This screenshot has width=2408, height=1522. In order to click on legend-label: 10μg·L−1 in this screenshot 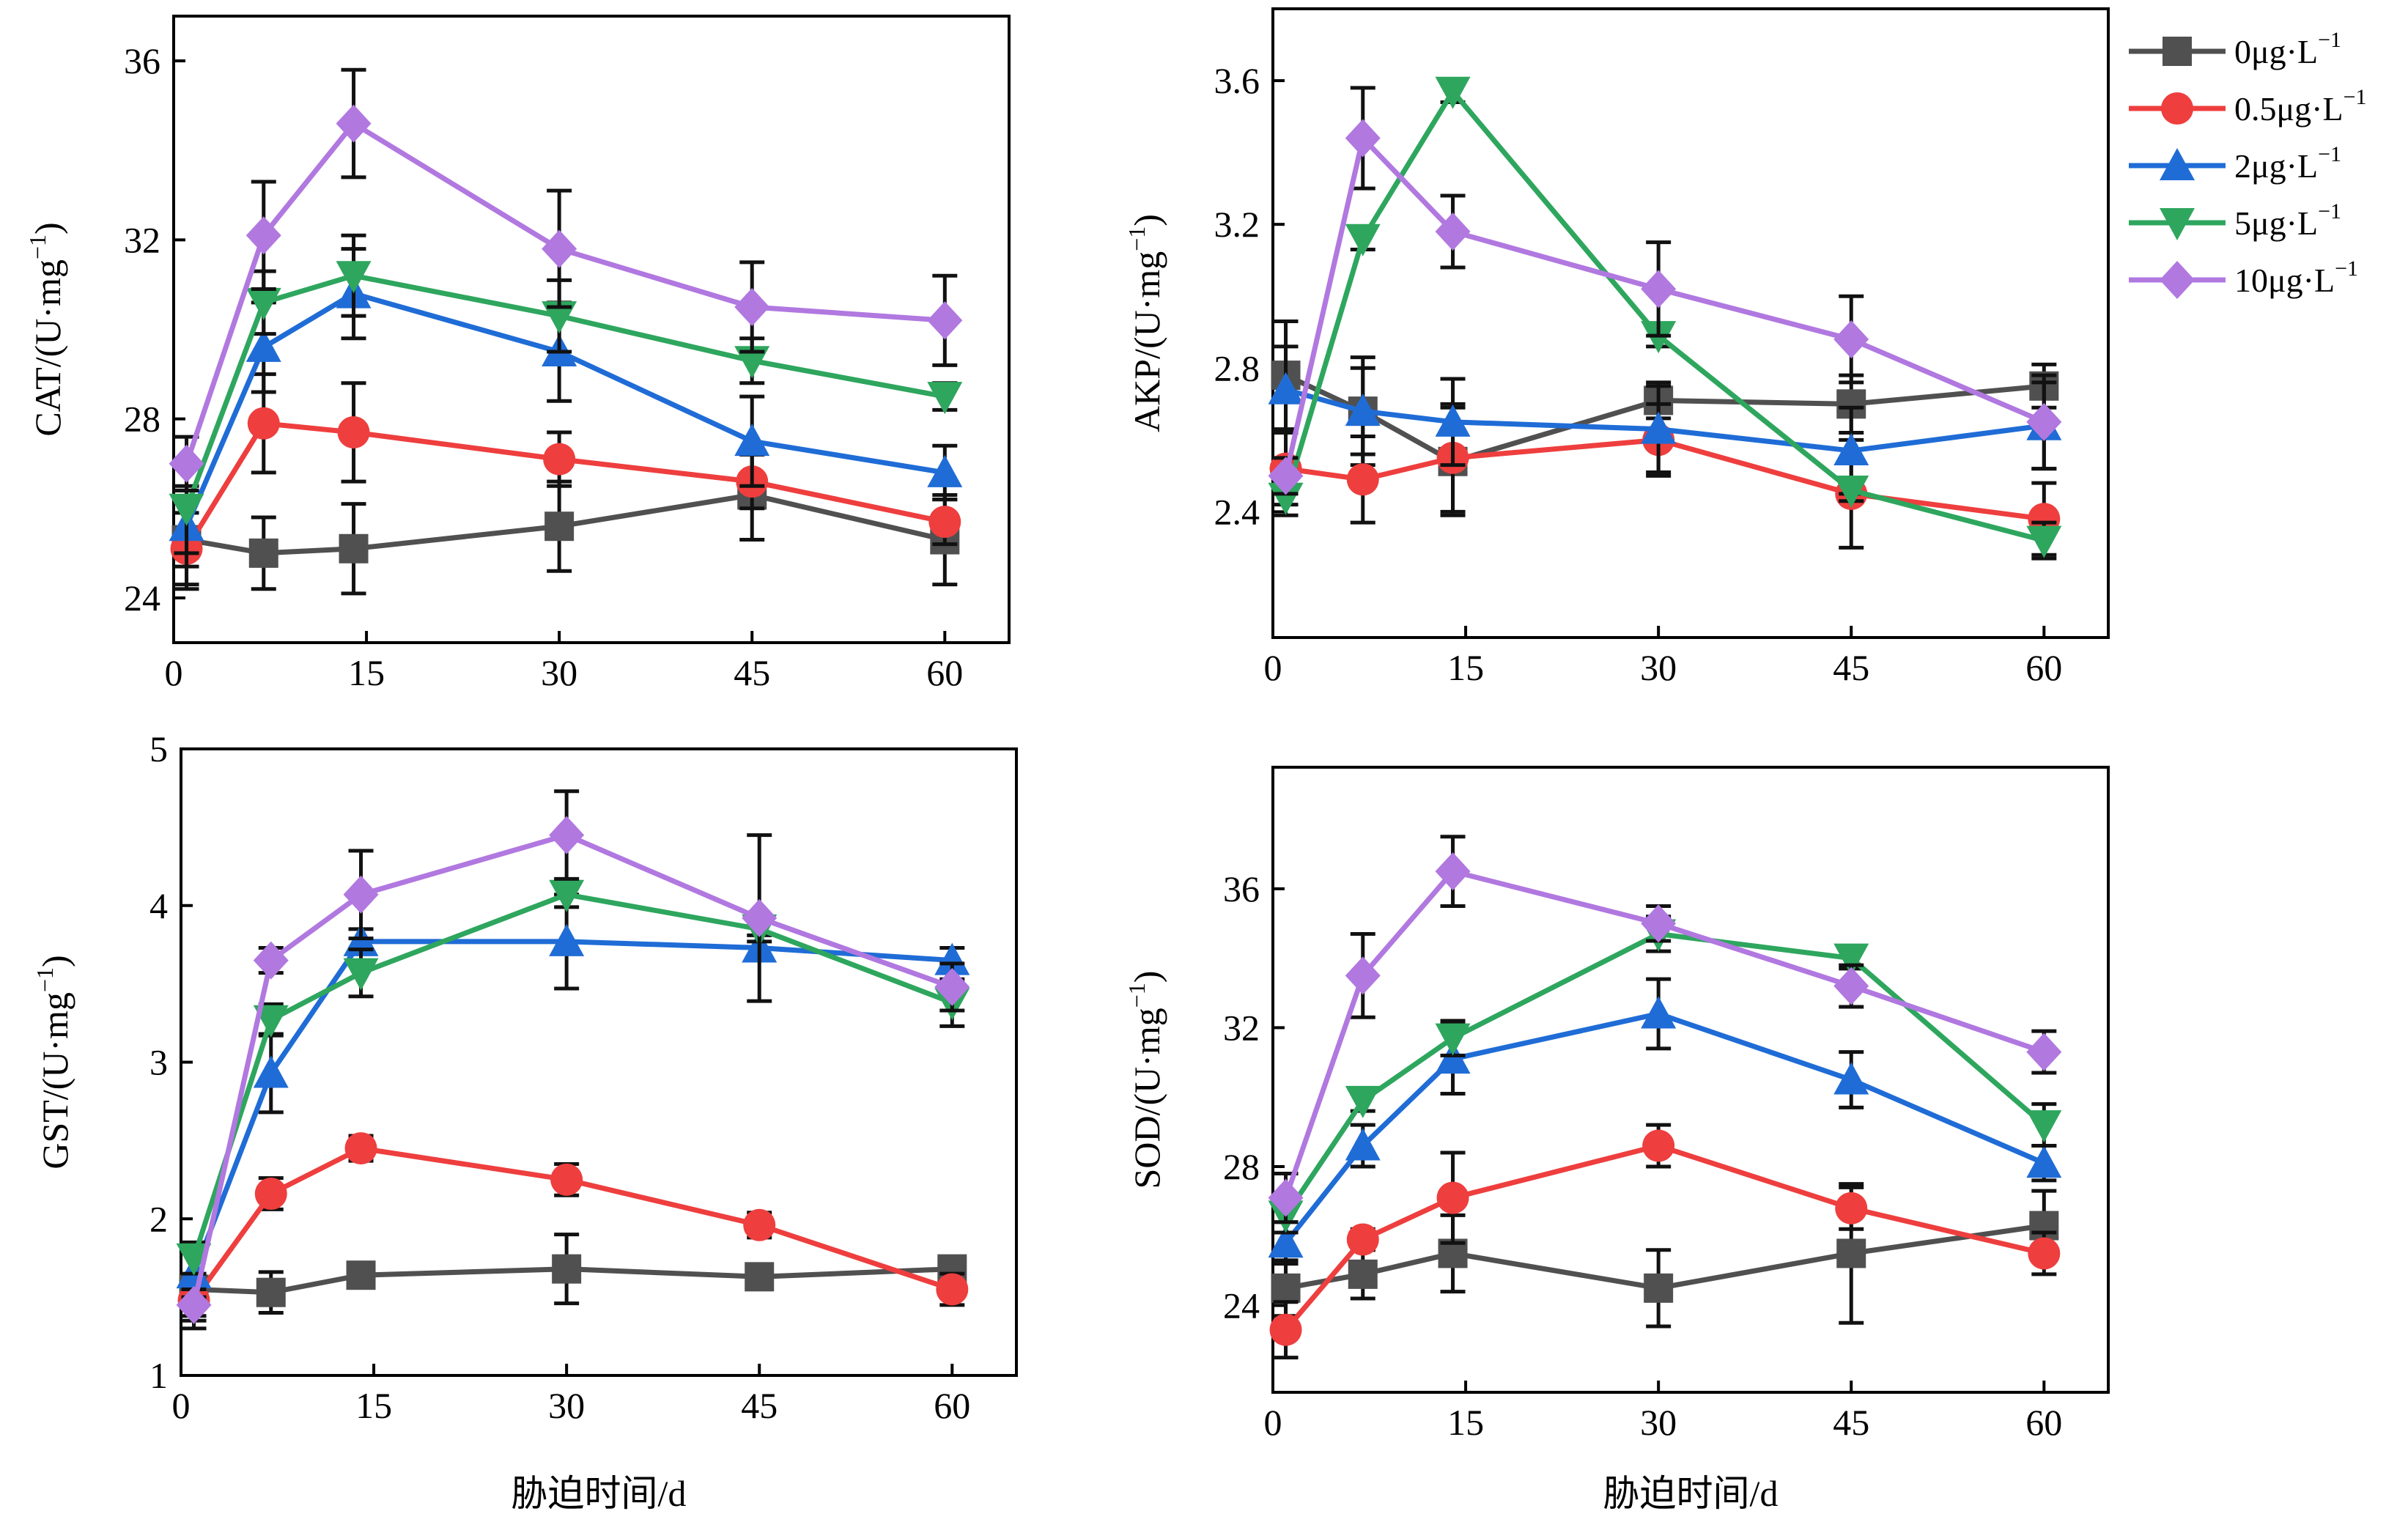, I will do `click(2296, 277)`.